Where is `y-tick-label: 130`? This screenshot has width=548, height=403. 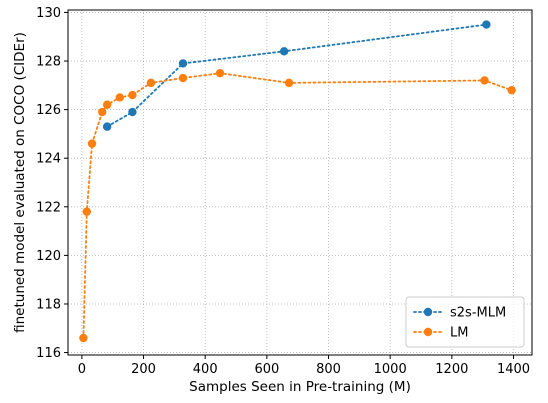 y-tick-label: 130 is located at coordinates (48, 13).